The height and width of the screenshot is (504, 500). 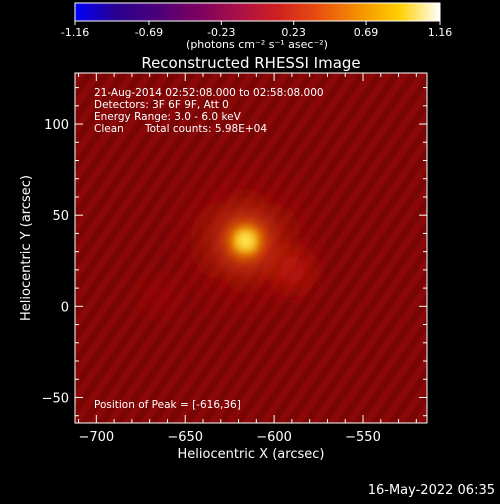 What do you see at coordinates (149, 32) in the screenshot?
I see `colorbar-tick-label: -0.69` at bounding box center [149, 32].